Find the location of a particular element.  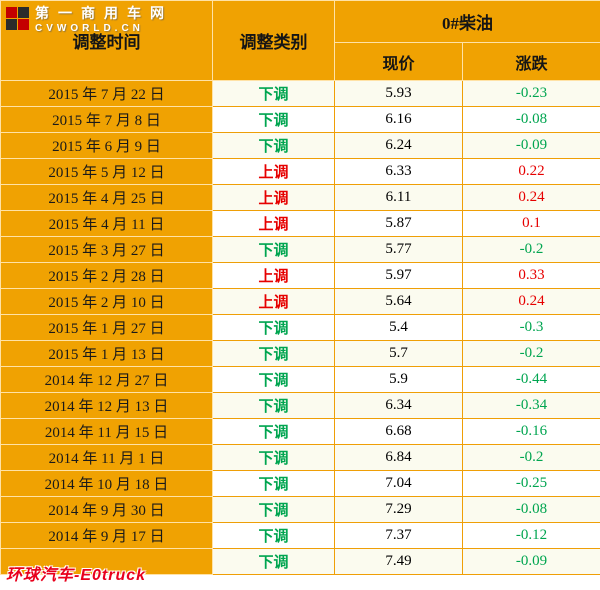

price-cell: 5.9 is located at coordinates (398, 379).